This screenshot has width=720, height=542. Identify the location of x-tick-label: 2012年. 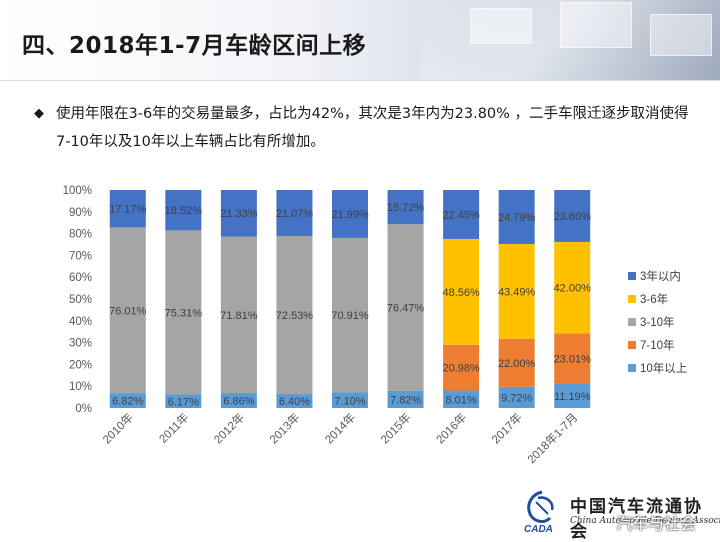
(229, 428).